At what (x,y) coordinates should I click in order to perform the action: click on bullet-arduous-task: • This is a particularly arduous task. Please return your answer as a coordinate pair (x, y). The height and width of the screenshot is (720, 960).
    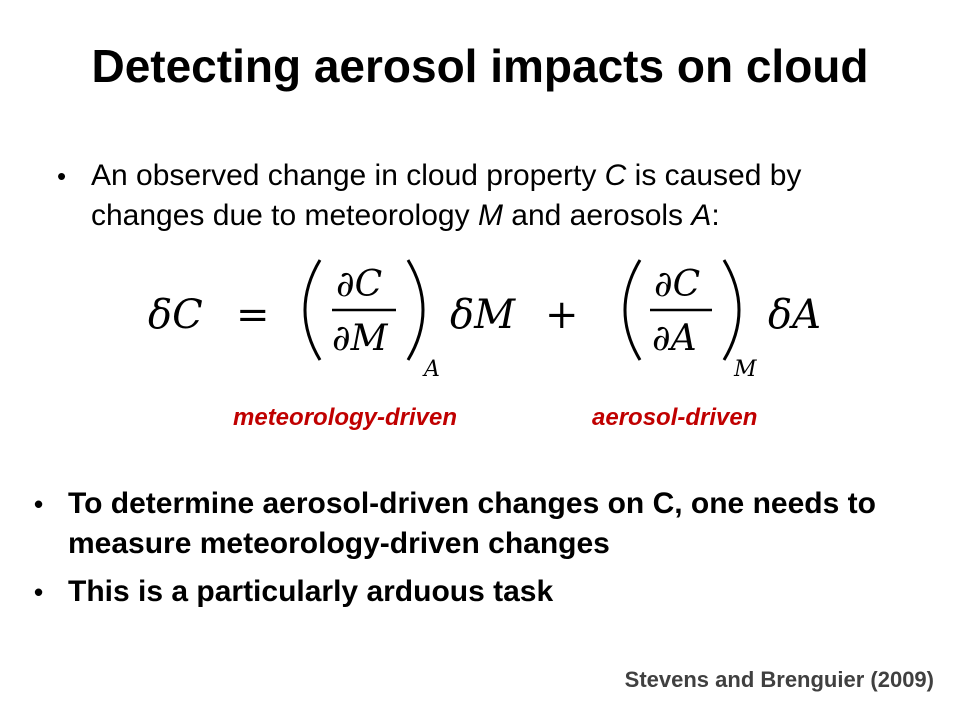
    Looking at the image, I should click on (484, 592).